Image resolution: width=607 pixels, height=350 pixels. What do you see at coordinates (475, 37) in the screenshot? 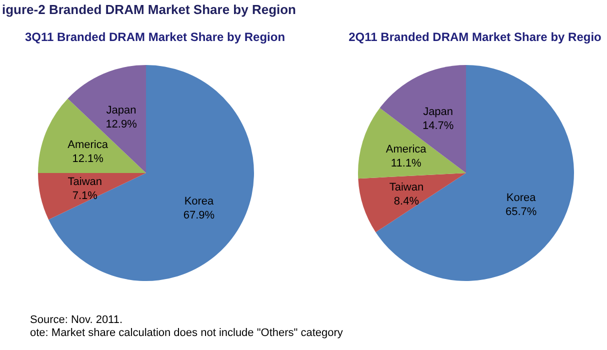
I see `chart-title: 2Q11 Branded DRAM Market Share by Regio` at bounding box center [475, 37].